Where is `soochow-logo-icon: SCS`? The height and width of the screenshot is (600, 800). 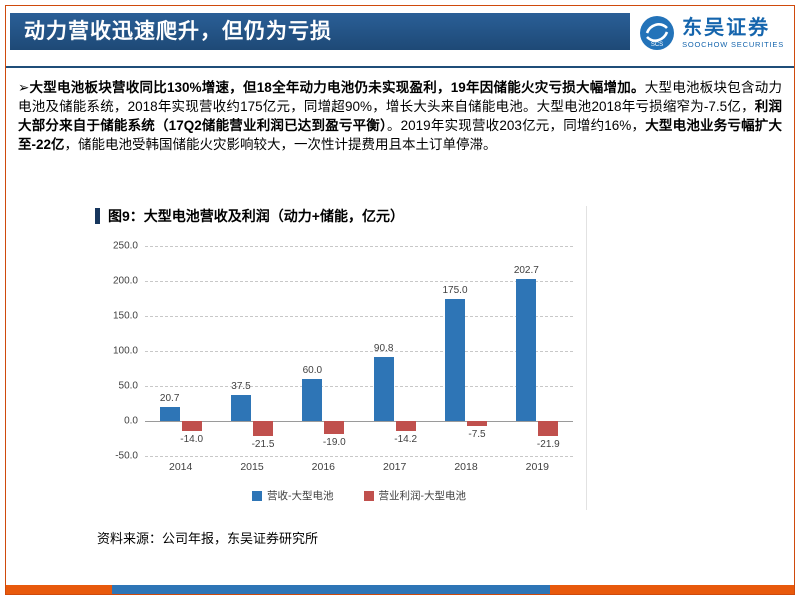
soochow-logo-icon: SCS is located at coordinates (657, 33).